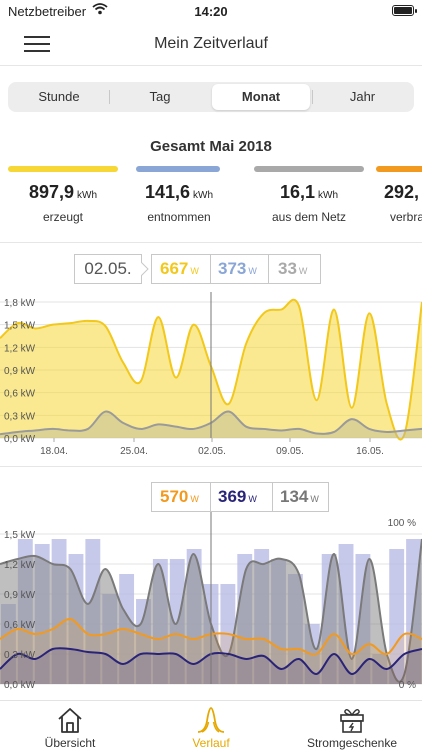  I want to click on tab-stromgeschenke: Stromgeschenke, so click(352, 725).